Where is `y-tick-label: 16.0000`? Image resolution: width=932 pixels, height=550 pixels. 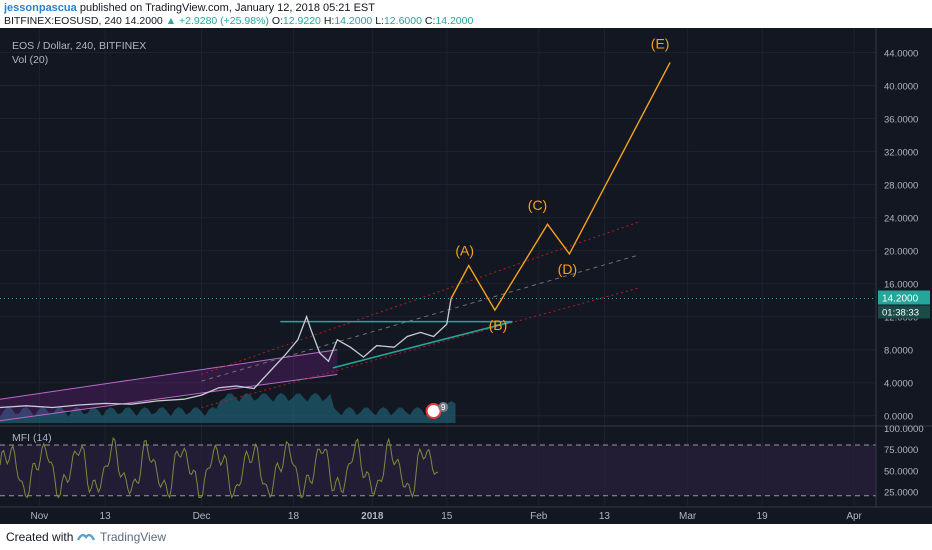 y-tick-label: 16.0000 is located at coordinates (901, 285).